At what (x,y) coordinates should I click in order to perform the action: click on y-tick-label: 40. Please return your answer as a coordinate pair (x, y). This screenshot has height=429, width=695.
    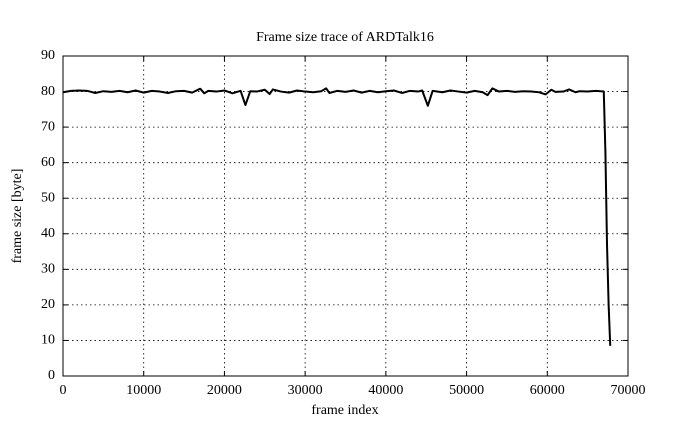
    Looking at the image, I should click on (48, 233).